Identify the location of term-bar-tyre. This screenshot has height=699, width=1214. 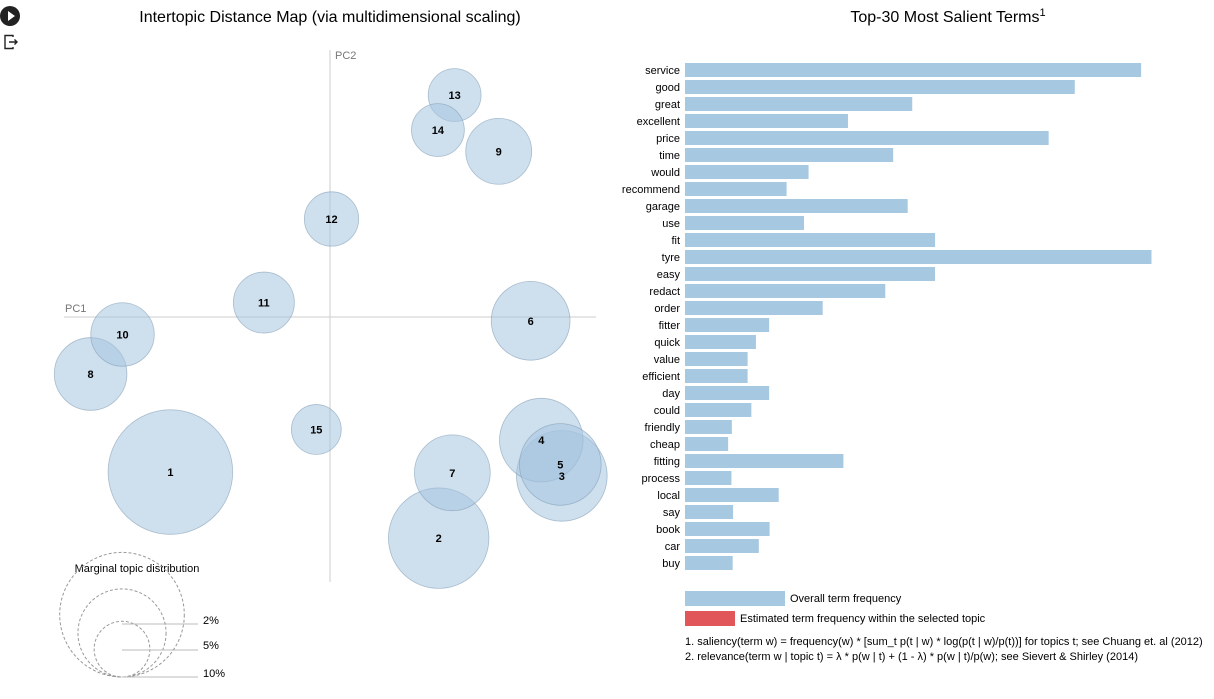
(918, 257).